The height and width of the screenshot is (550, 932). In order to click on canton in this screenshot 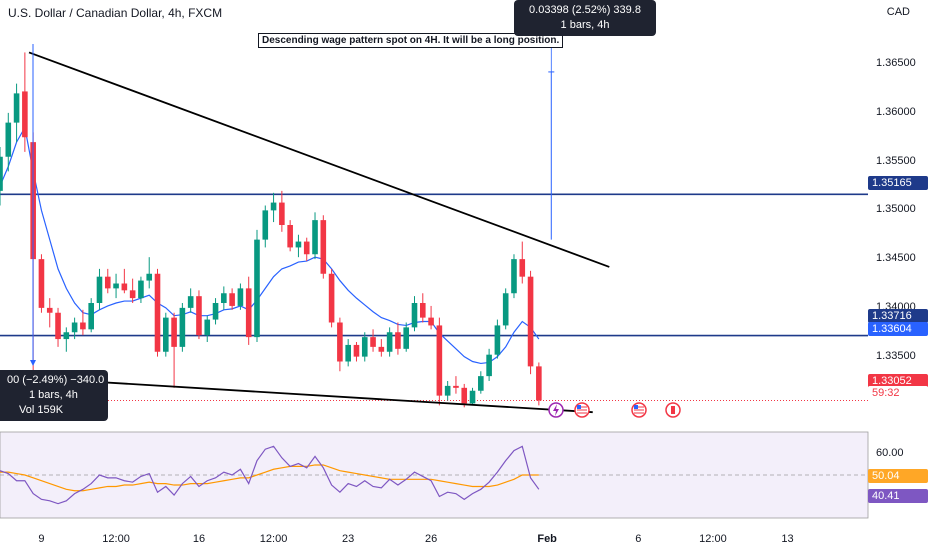, I will do `click(636, 407)`.